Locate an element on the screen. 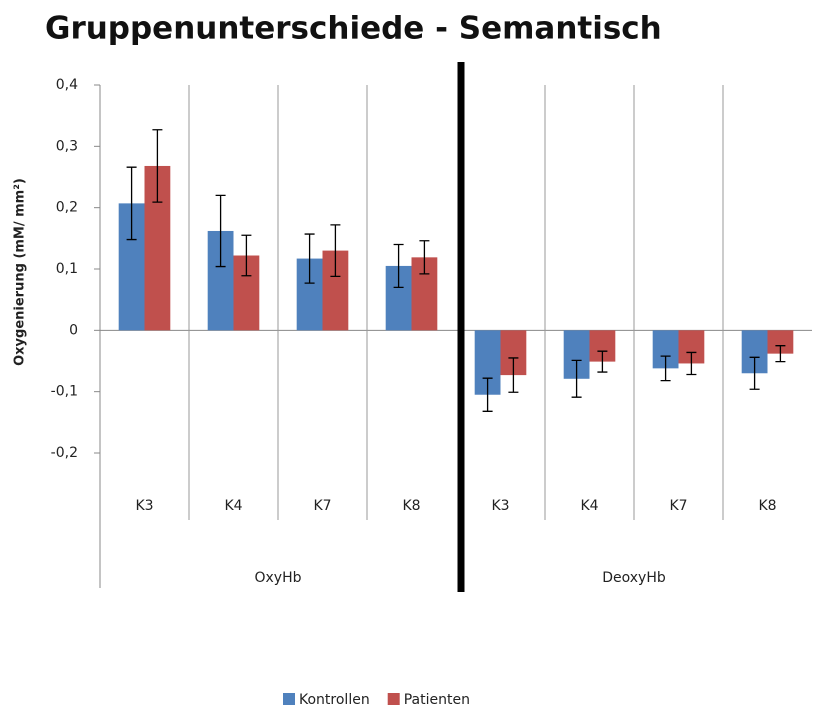  y-tick-label: 0,3 is located at coordinates (67, 146).